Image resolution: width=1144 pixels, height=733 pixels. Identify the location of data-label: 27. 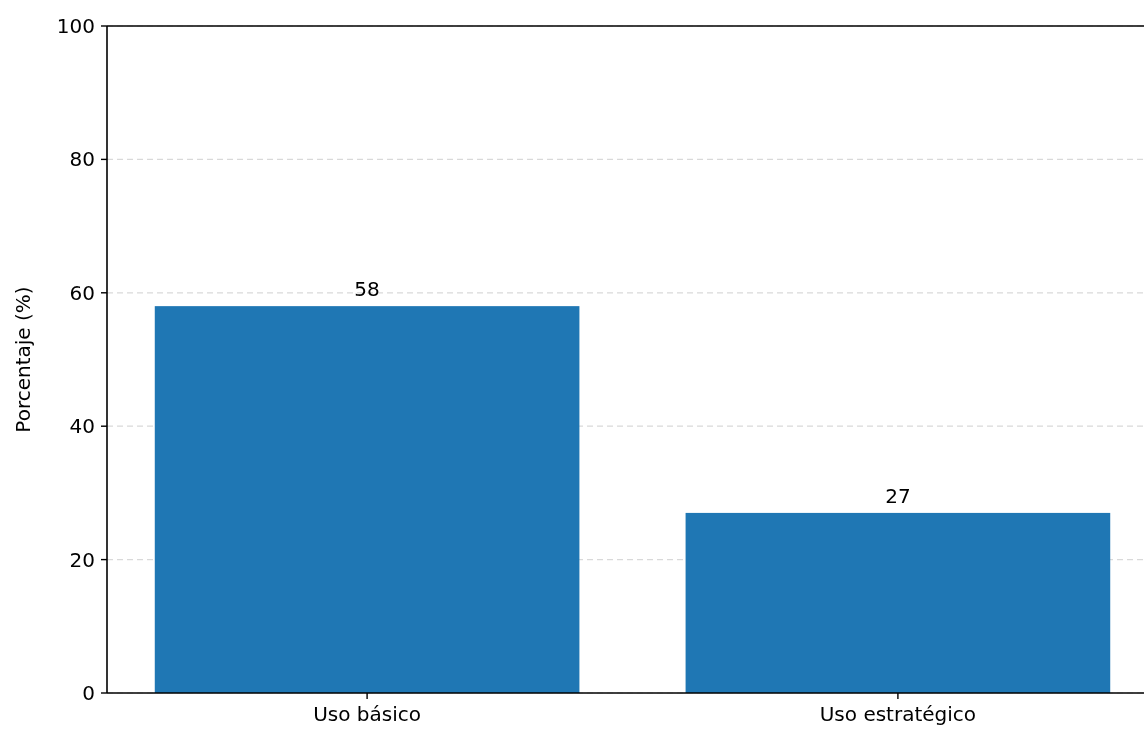
(898, 495).